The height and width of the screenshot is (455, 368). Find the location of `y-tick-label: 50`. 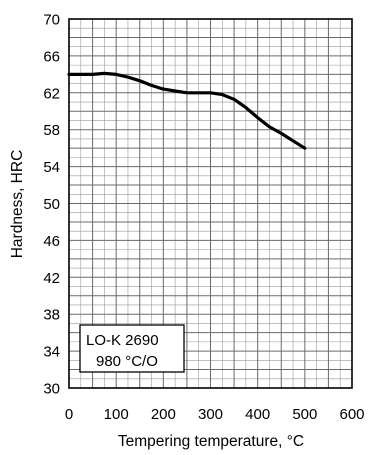

y-tick-label: 50 is located at coordinates (51, 204).